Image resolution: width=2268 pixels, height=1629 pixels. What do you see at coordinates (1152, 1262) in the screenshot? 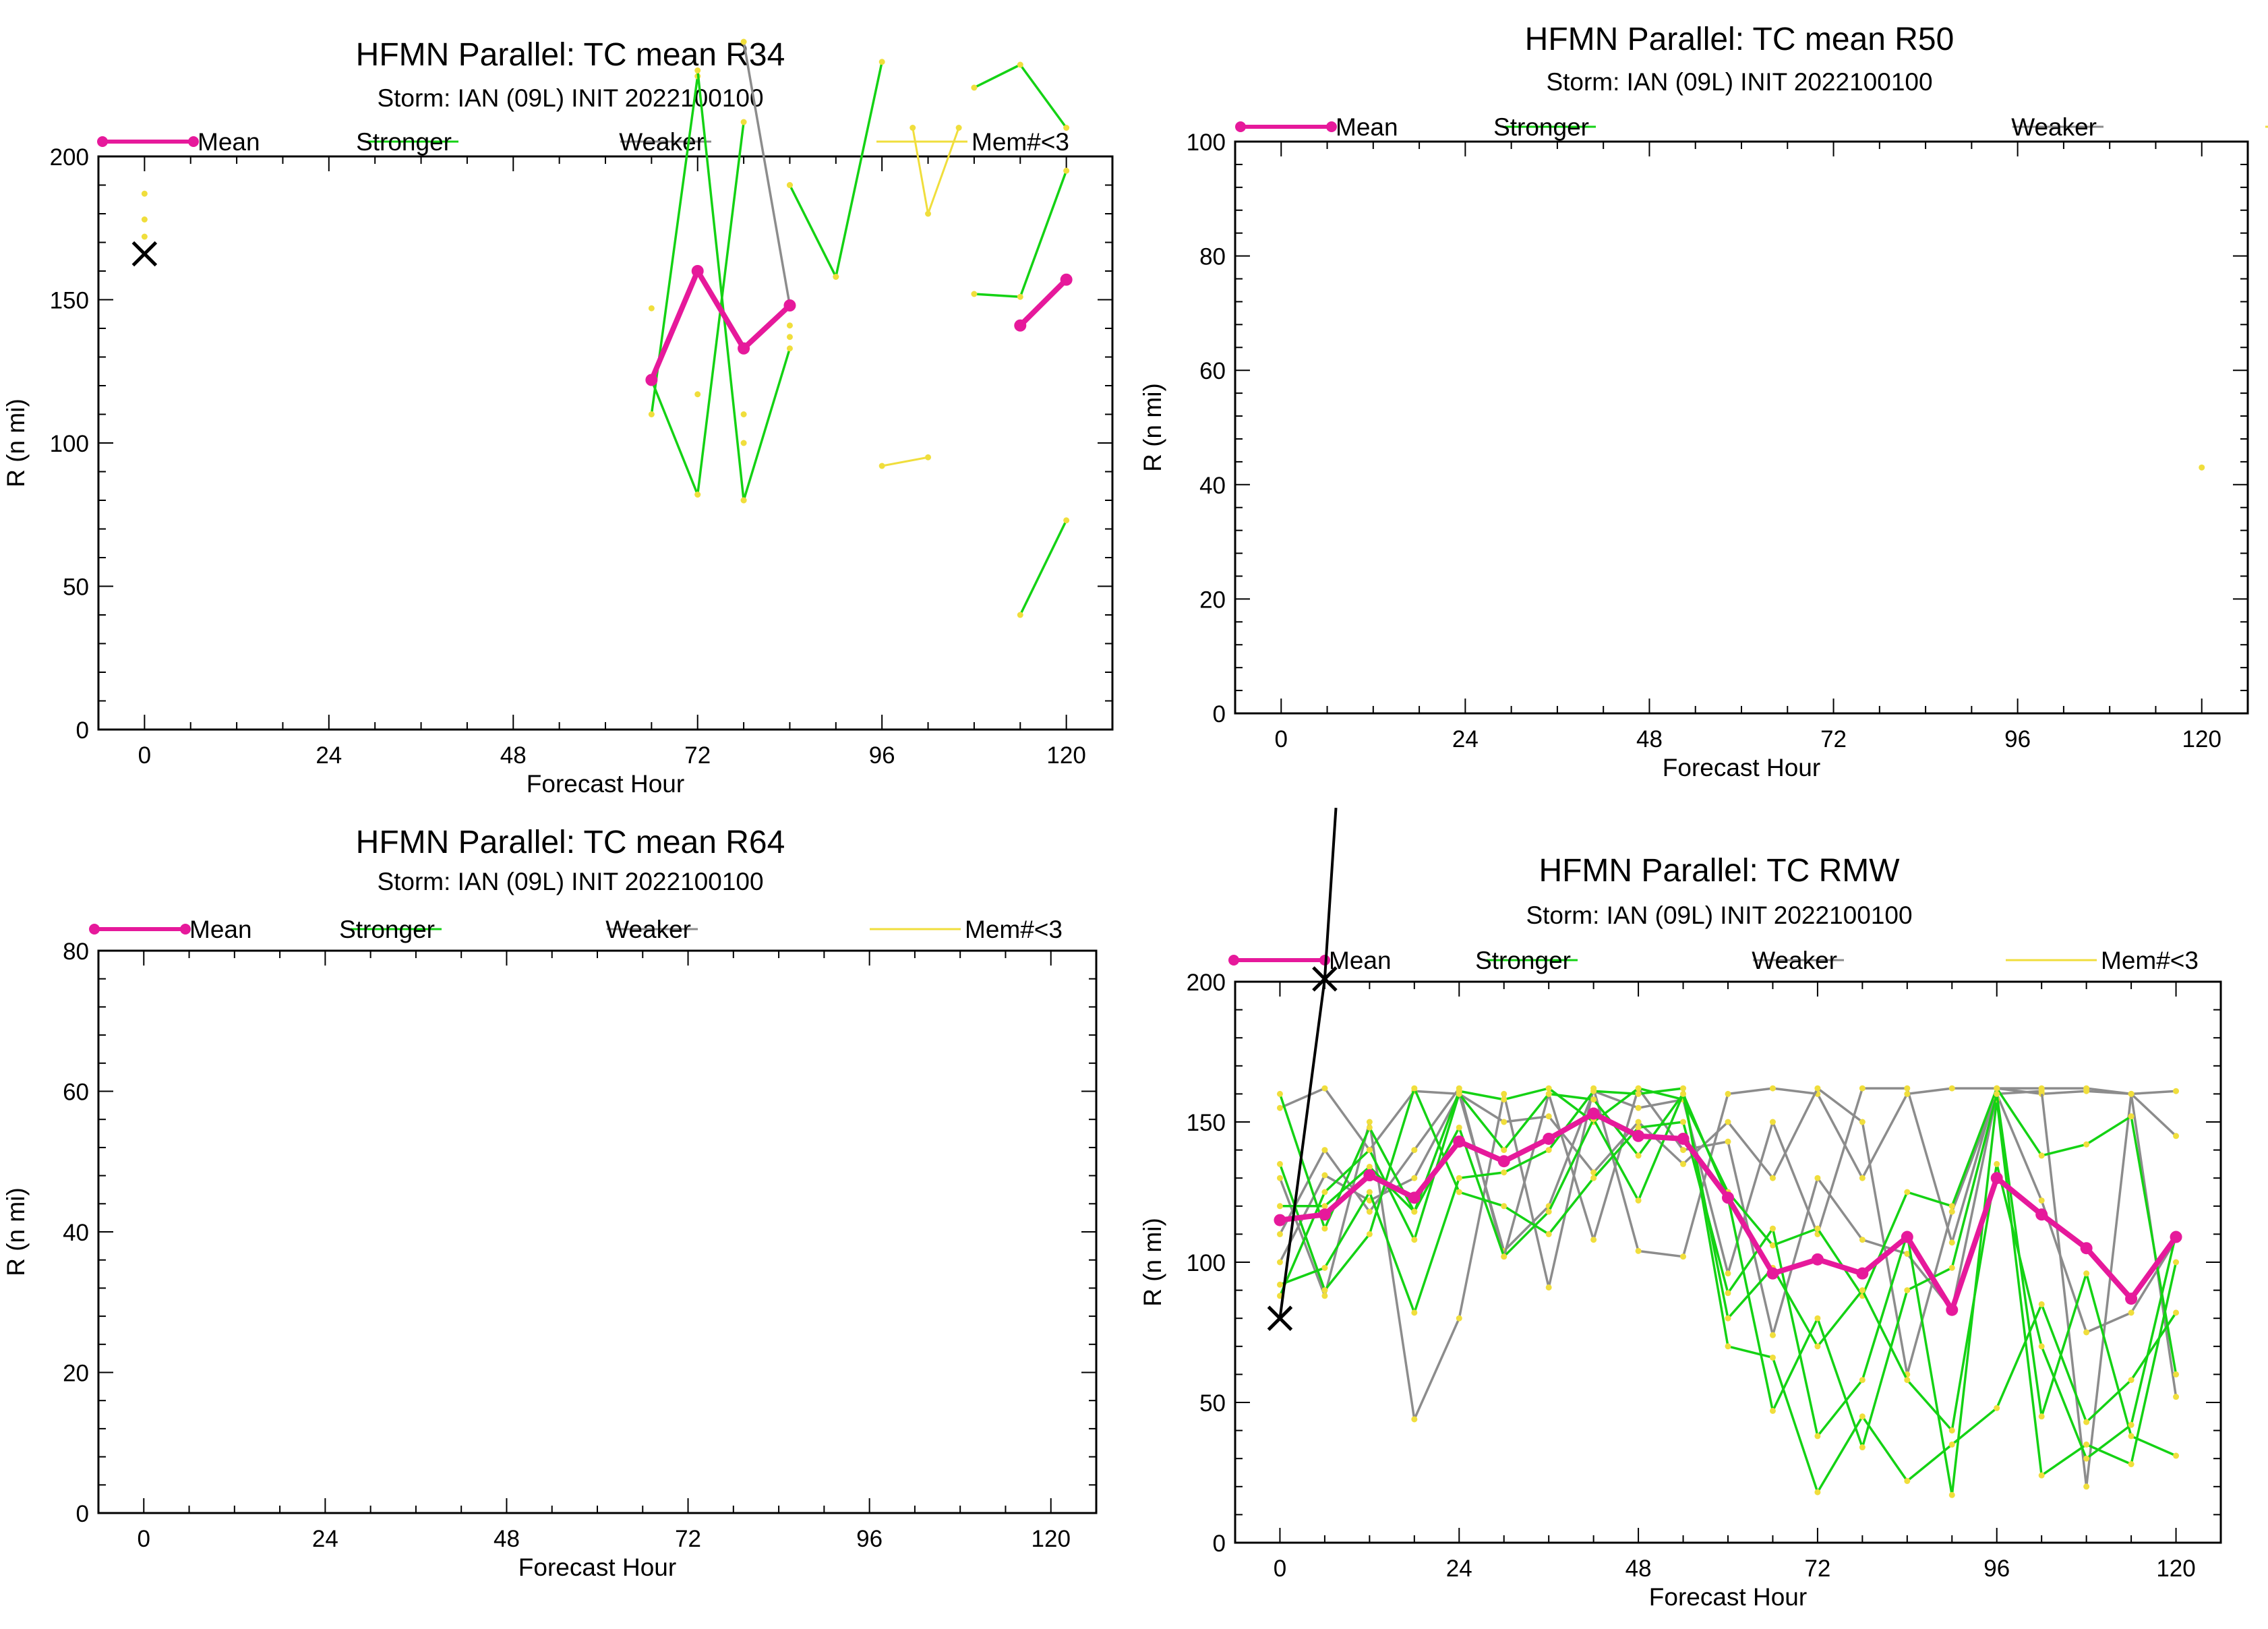
I see `y-axis-label: R (n mi)` at bounding box center [1152, 1262].